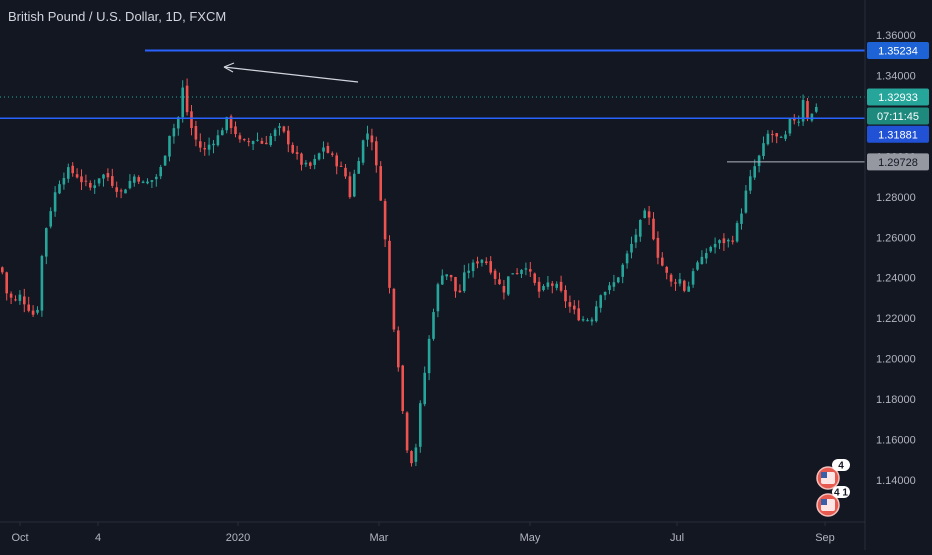 This screenshot has width=932, height=555. I want to click on price-tick-label: 1.24000, so click(896, 279).